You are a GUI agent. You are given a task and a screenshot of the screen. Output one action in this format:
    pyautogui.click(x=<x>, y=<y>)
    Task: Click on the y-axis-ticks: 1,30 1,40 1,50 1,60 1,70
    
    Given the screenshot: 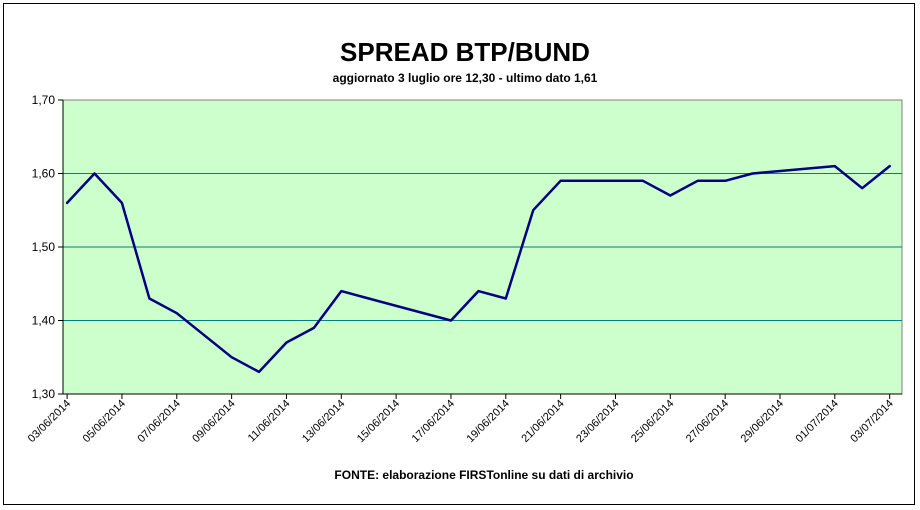 What is the action you would take?
    pyautogui.click(x=47, y=247)
    